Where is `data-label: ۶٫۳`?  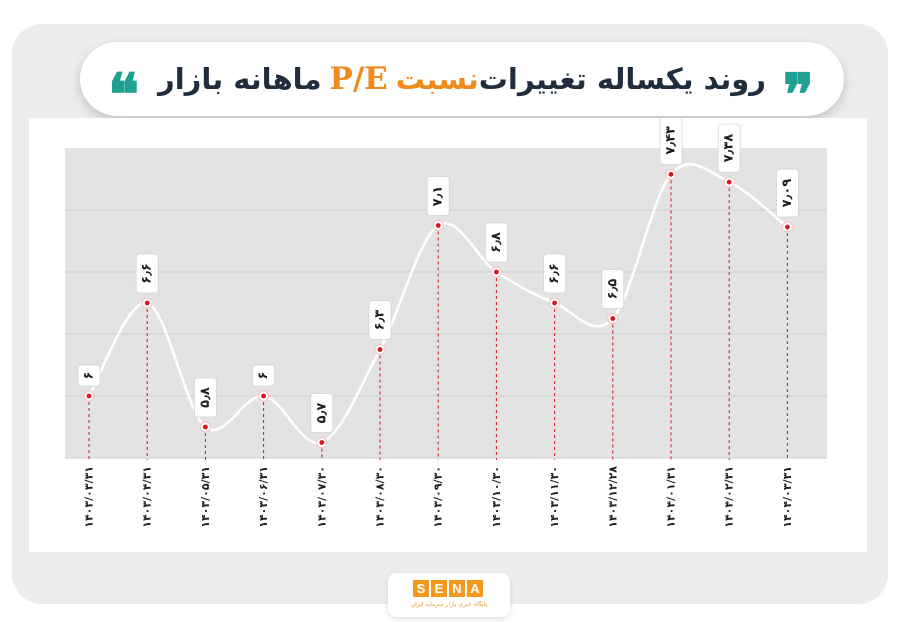
data-label: ۶٫۳ is located at coordinates (380, 320).